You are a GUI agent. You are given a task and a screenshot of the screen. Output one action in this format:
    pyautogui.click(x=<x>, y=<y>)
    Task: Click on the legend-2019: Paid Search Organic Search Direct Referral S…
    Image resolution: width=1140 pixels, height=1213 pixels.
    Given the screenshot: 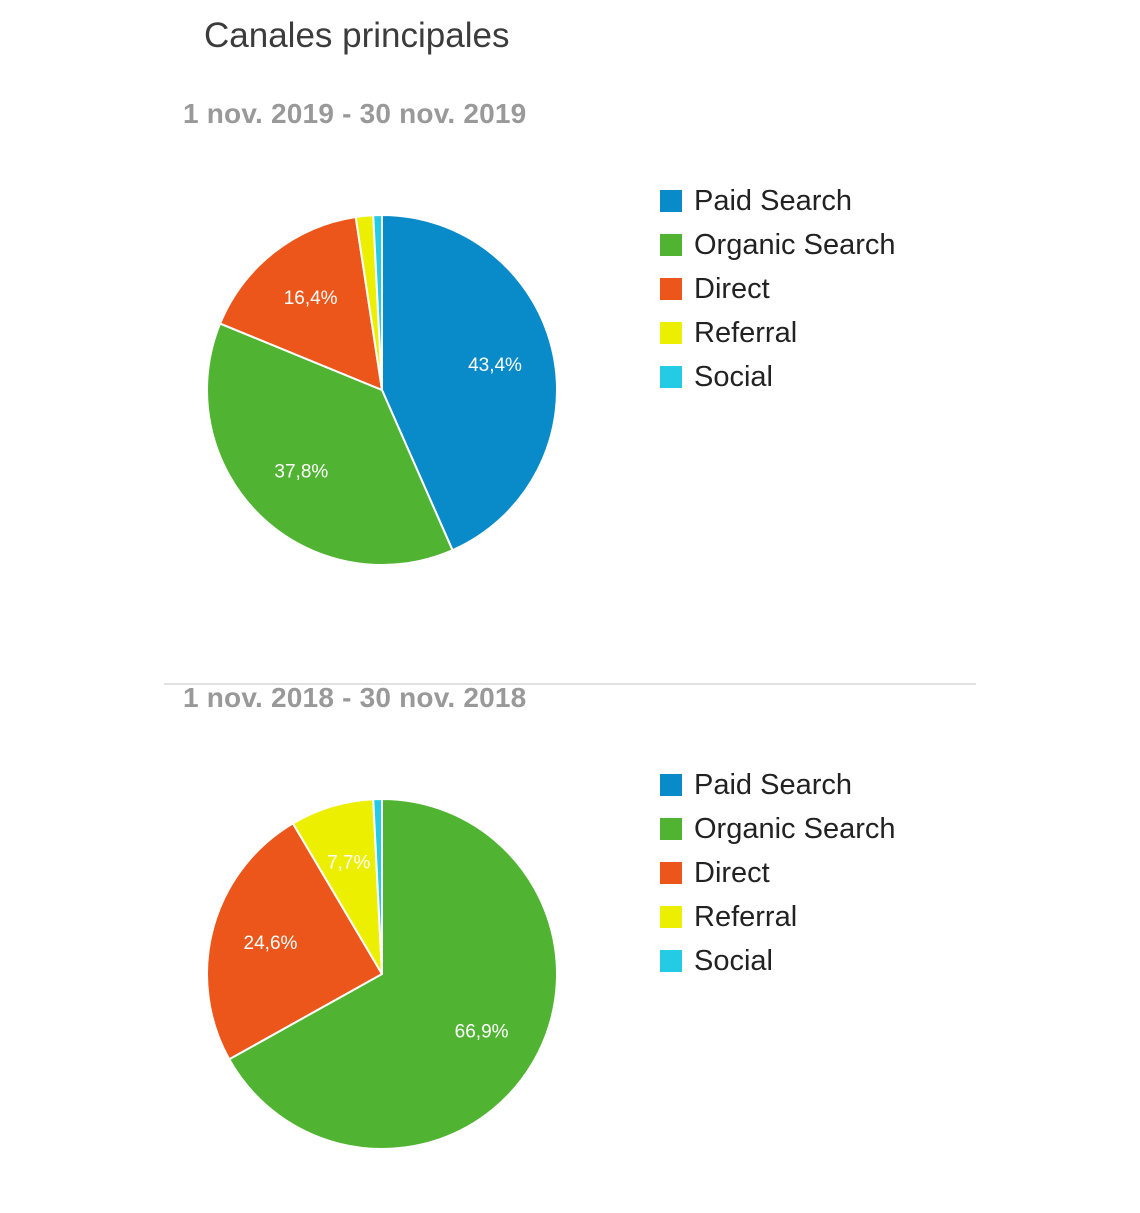 What is the action you would take?
    pyautogui.click(x=778, y=289)
    